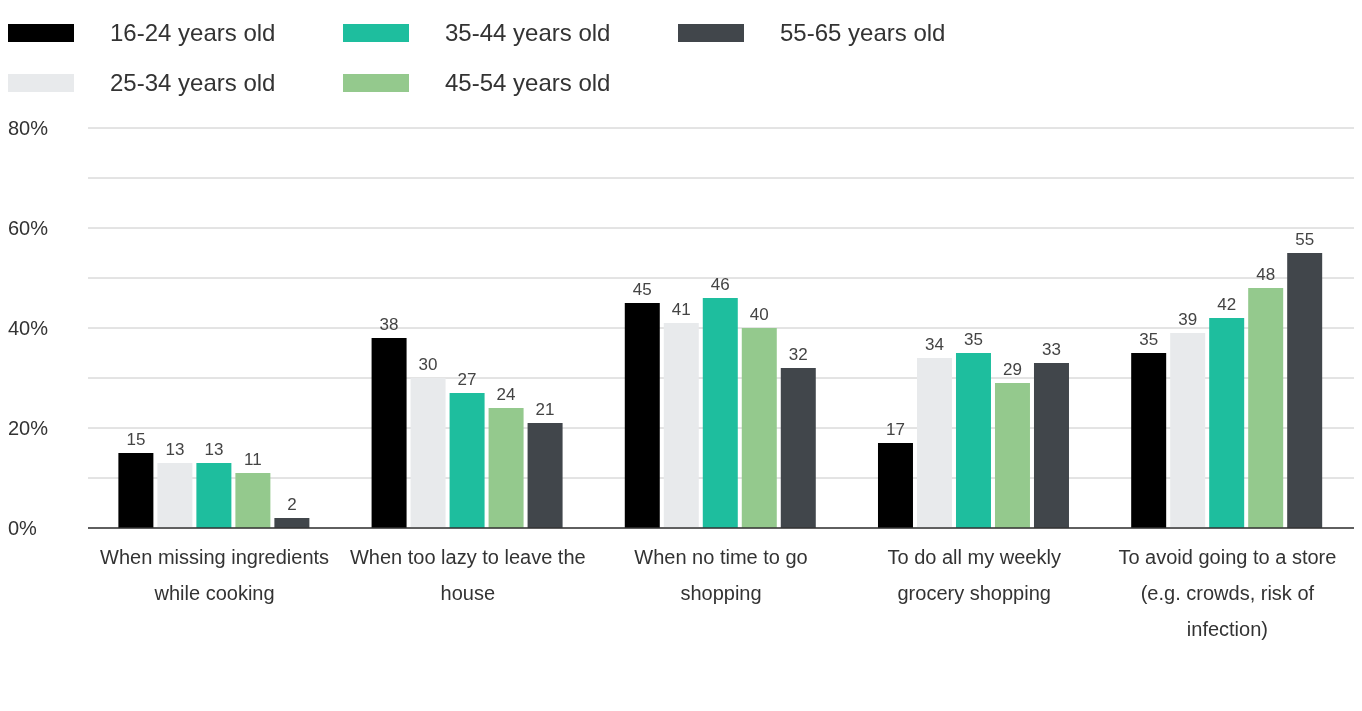 This screenshot has width=1362, height=711. I want to click on legend-label: 55-65 years old, so click(863, 33).